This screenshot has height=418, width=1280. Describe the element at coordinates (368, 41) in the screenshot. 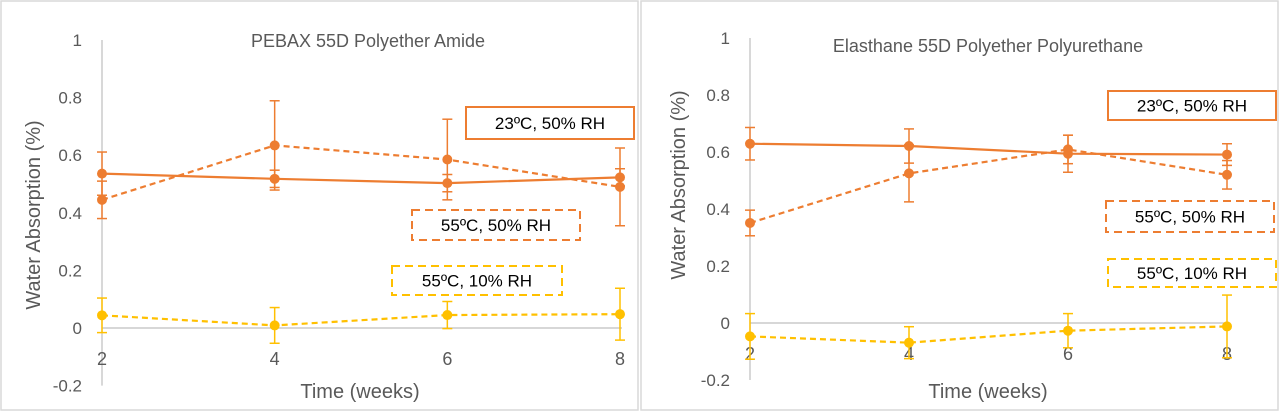

I see `chart-title: PEBAX 55D Polyether Amide` at that location.